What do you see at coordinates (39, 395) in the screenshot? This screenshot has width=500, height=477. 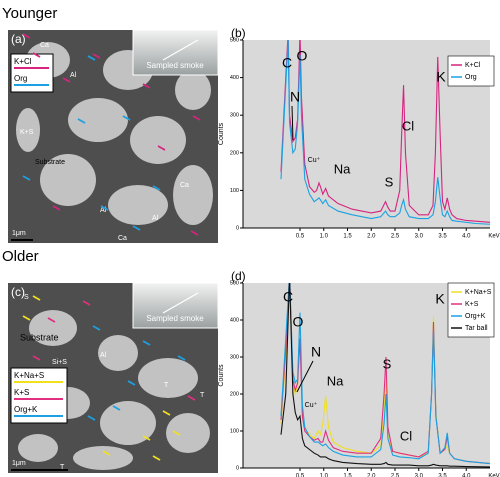 I see `image-legend-box` at bounding box center [39, 395].